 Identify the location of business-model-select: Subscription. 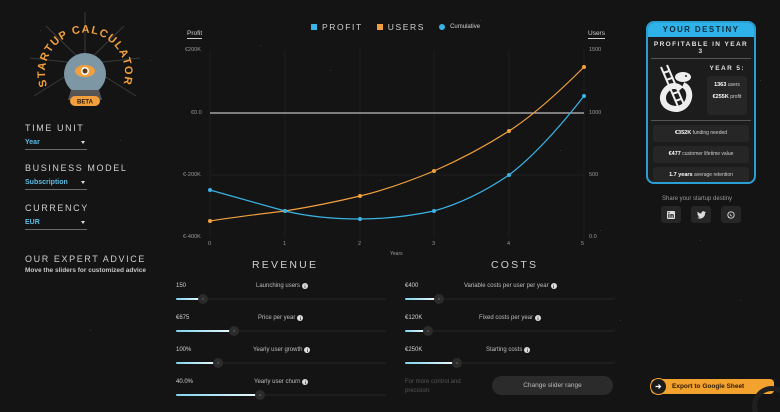
(56, 183).